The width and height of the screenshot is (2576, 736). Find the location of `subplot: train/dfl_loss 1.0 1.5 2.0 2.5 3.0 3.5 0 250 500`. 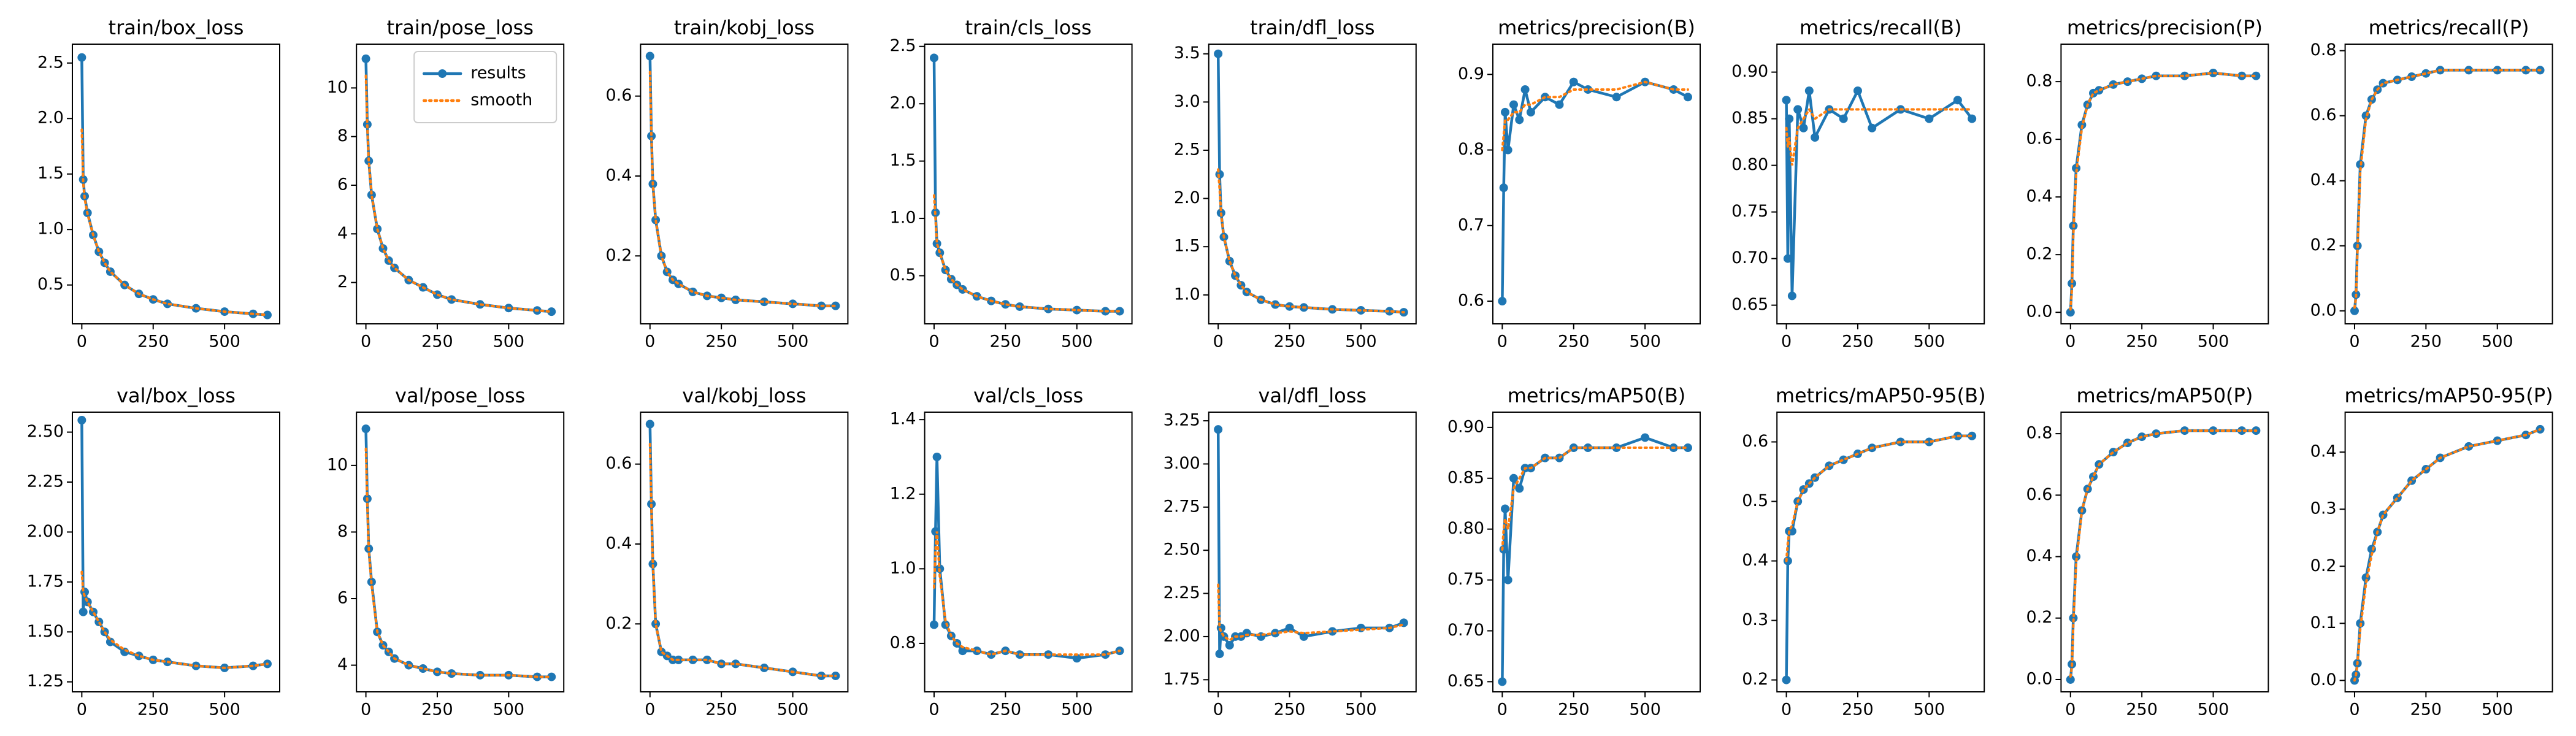

subplot: train/dfl_loss 1.0 1.5 2.0 2.5 3.0 3.5 0 250 500 is located at coordinates (1295, 183).